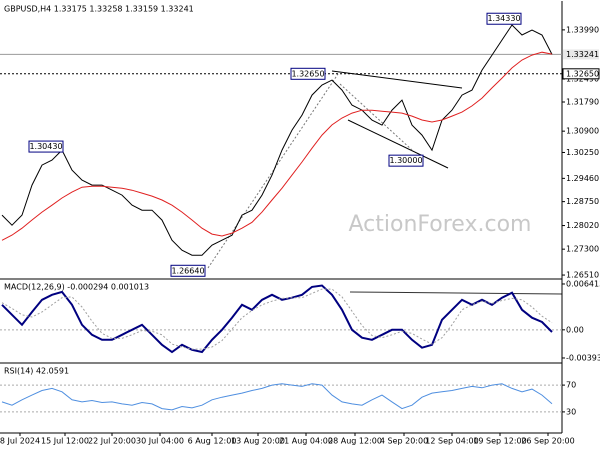 The height and width of the screenshot is (454, 600). I want to click on x-tick-label: 15 Jul 12:00, so click(65, 441).